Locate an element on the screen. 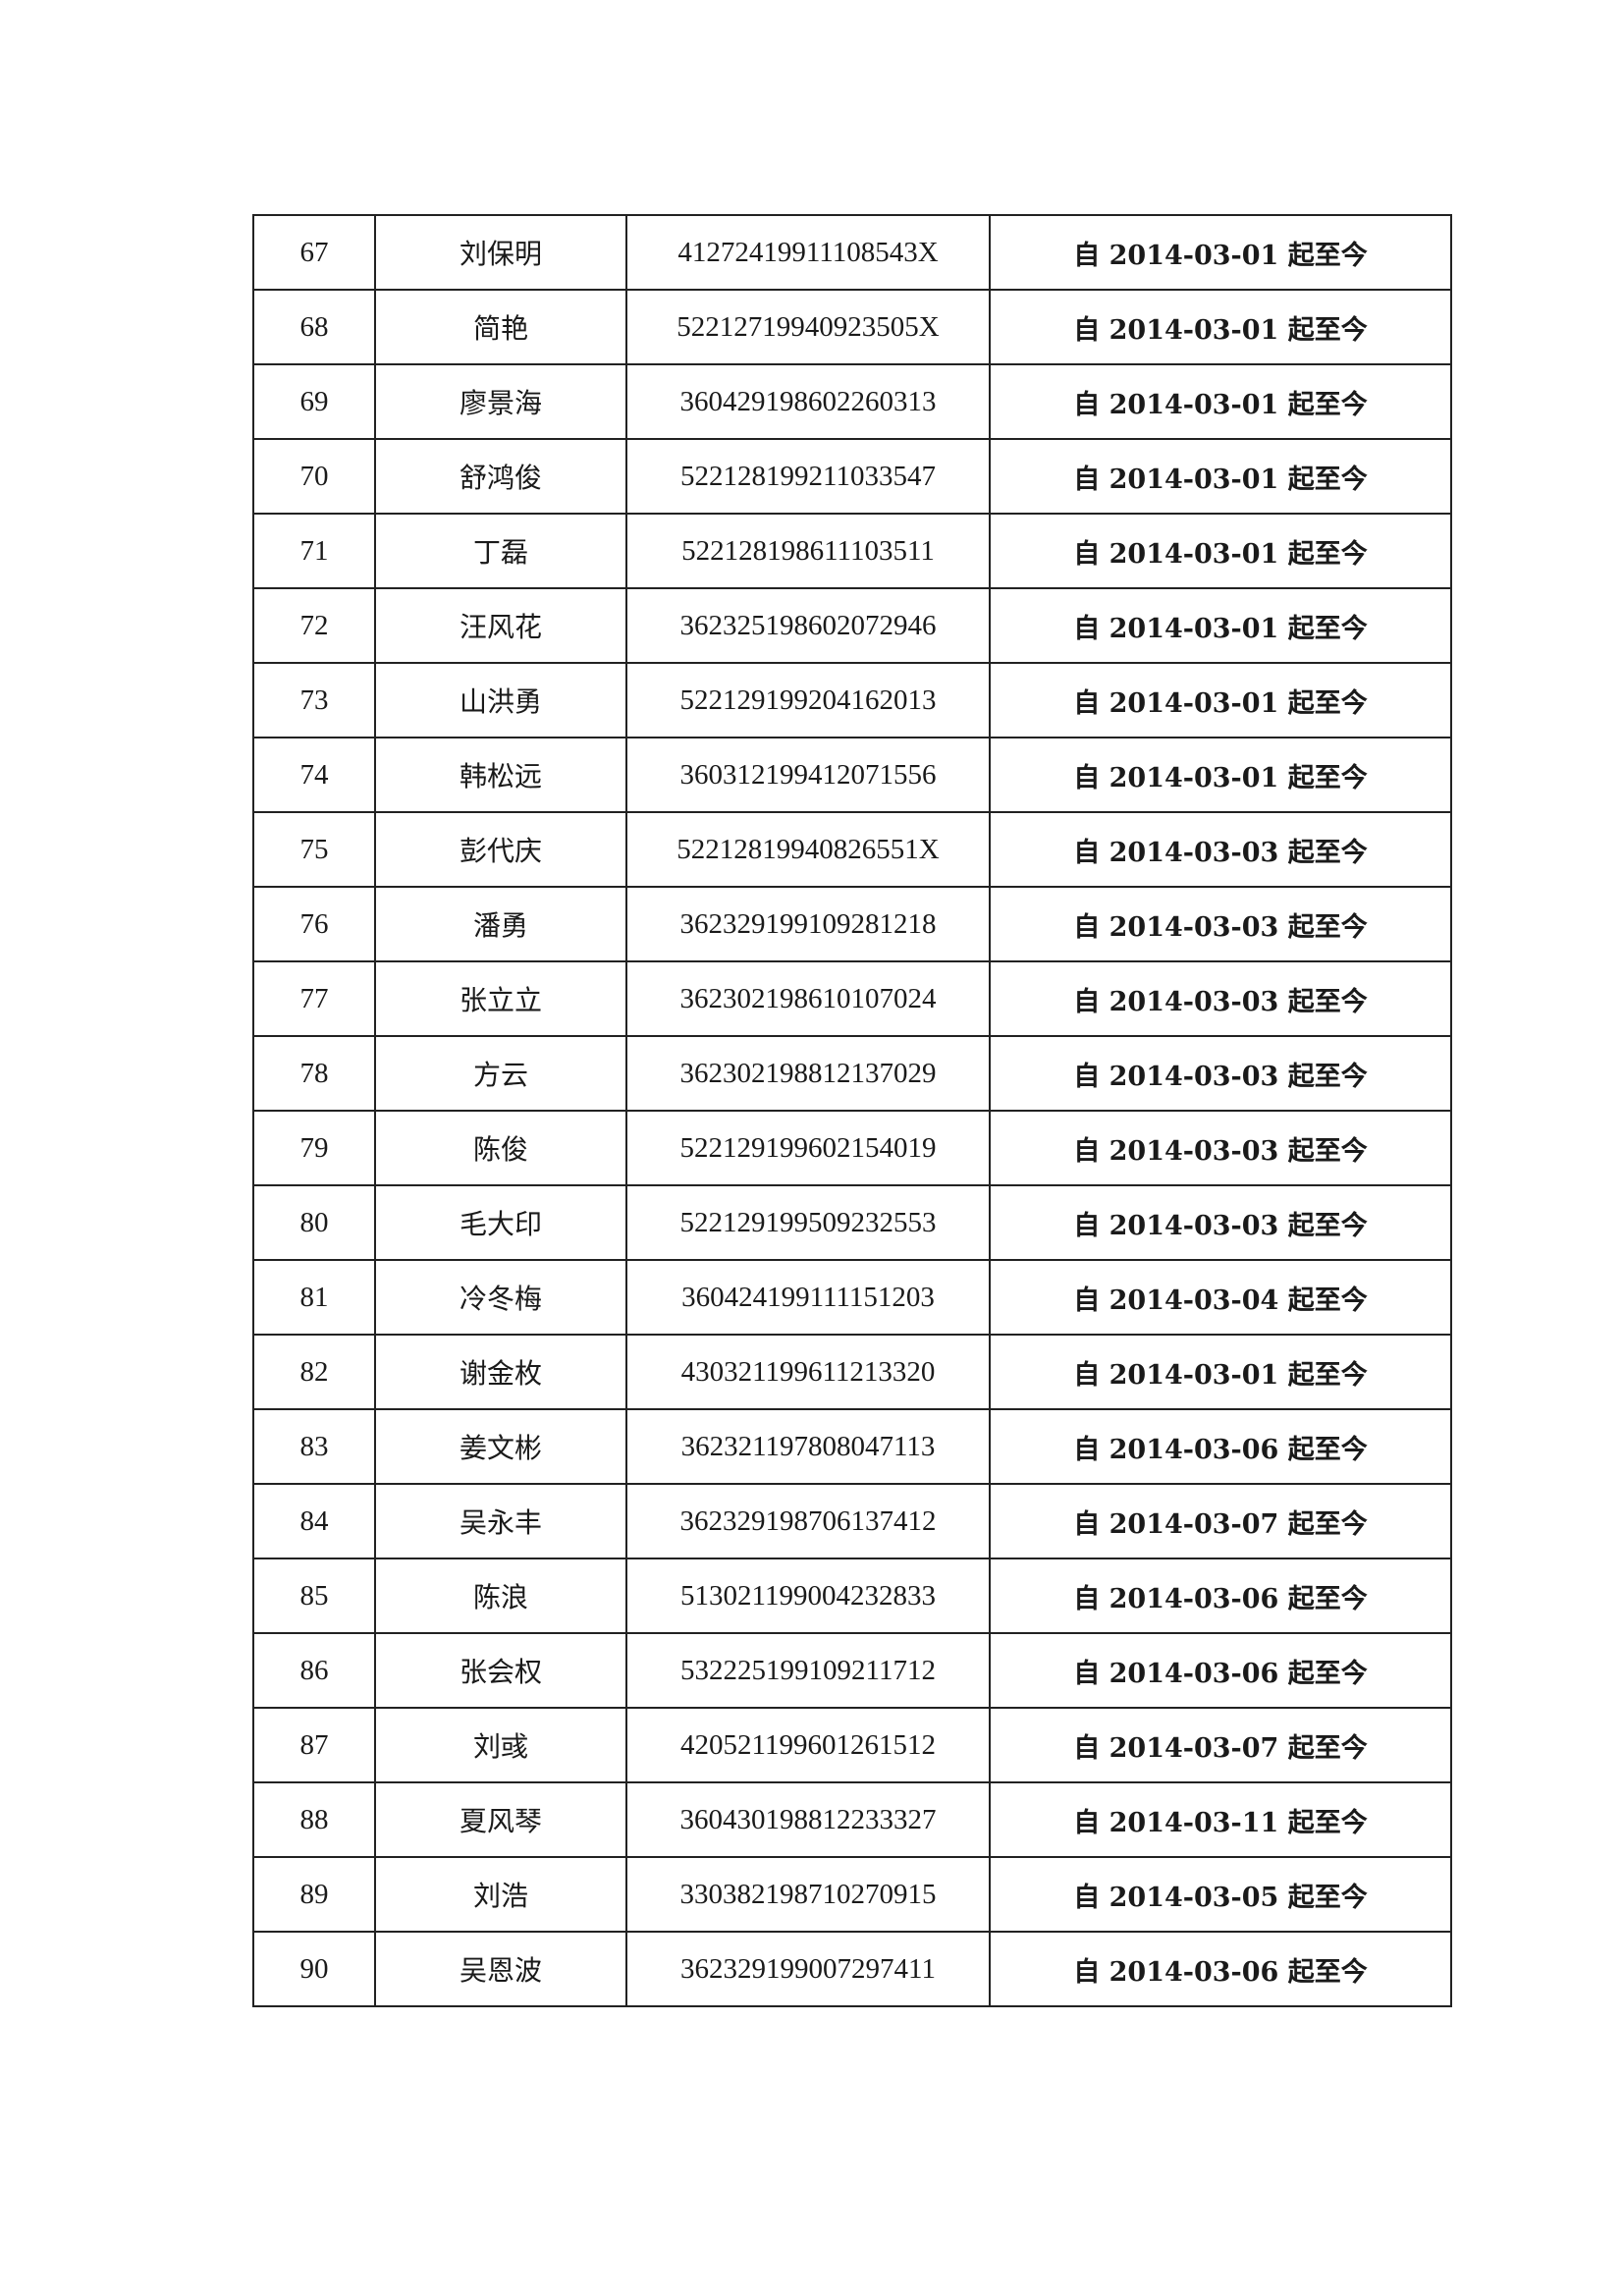  row-number: 76 is located at coordinates (314, 924).